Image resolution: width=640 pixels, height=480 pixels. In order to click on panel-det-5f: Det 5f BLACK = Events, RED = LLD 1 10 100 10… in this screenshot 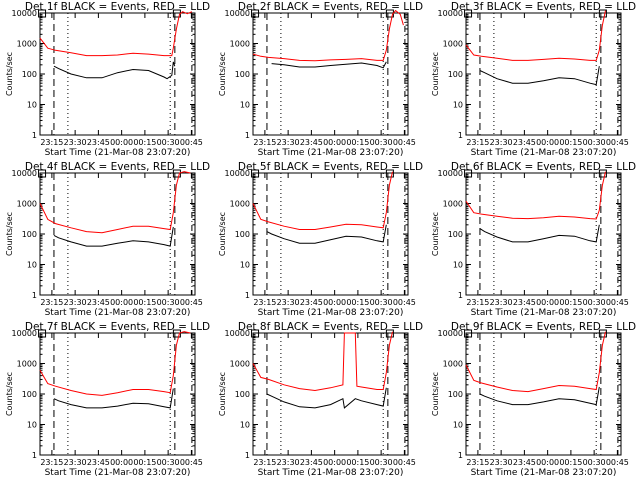, I will do `click(320, 239)`.